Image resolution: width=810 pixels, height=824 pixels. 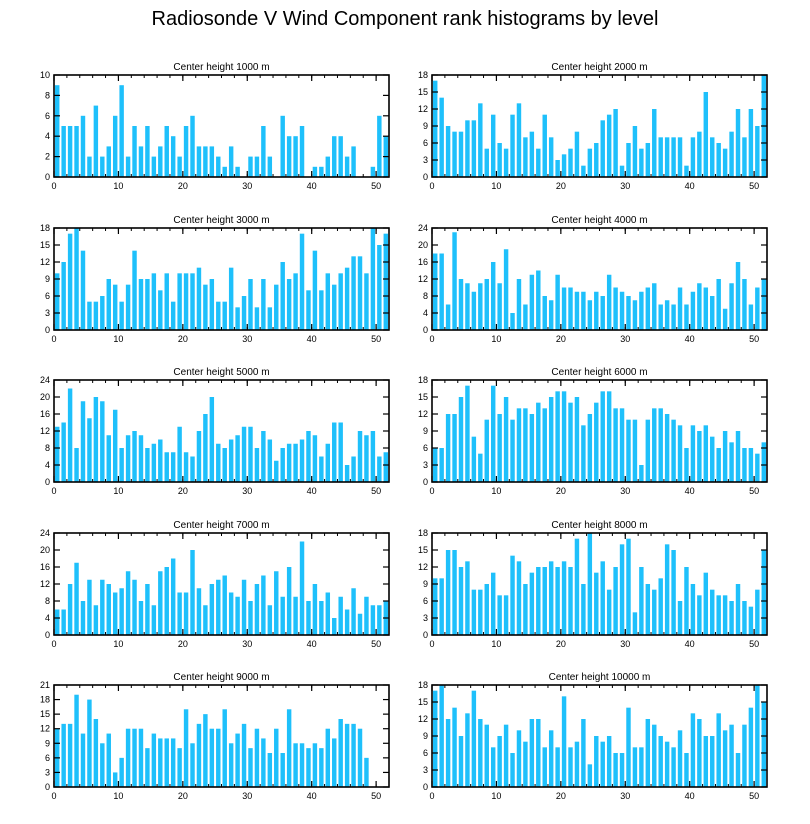 I want to click on panel-title: Center height 1000 m, so click(x=221, y=67).